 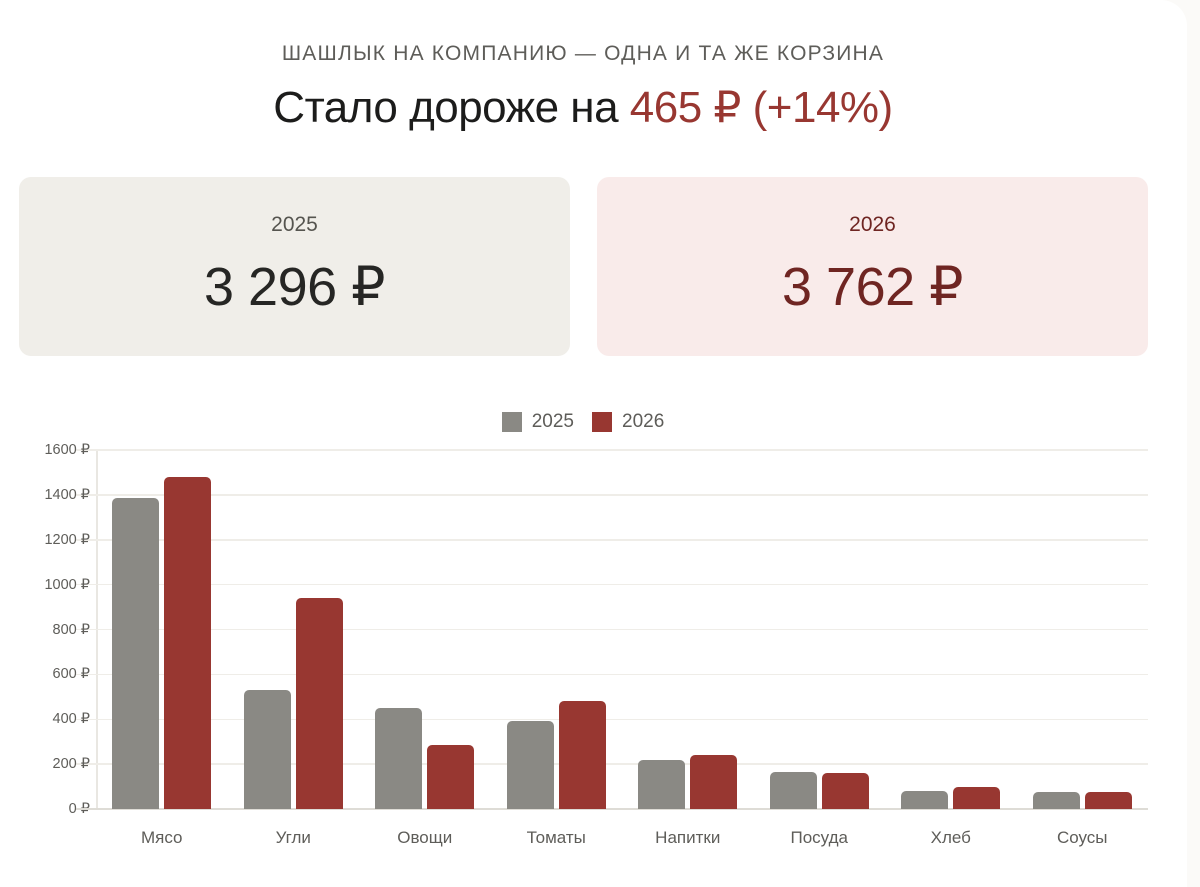 What do you see at coordinates (71, 674) in the screenshot?
I see `y-tick-label: 600 ₽` at bounding box center [71, 674].